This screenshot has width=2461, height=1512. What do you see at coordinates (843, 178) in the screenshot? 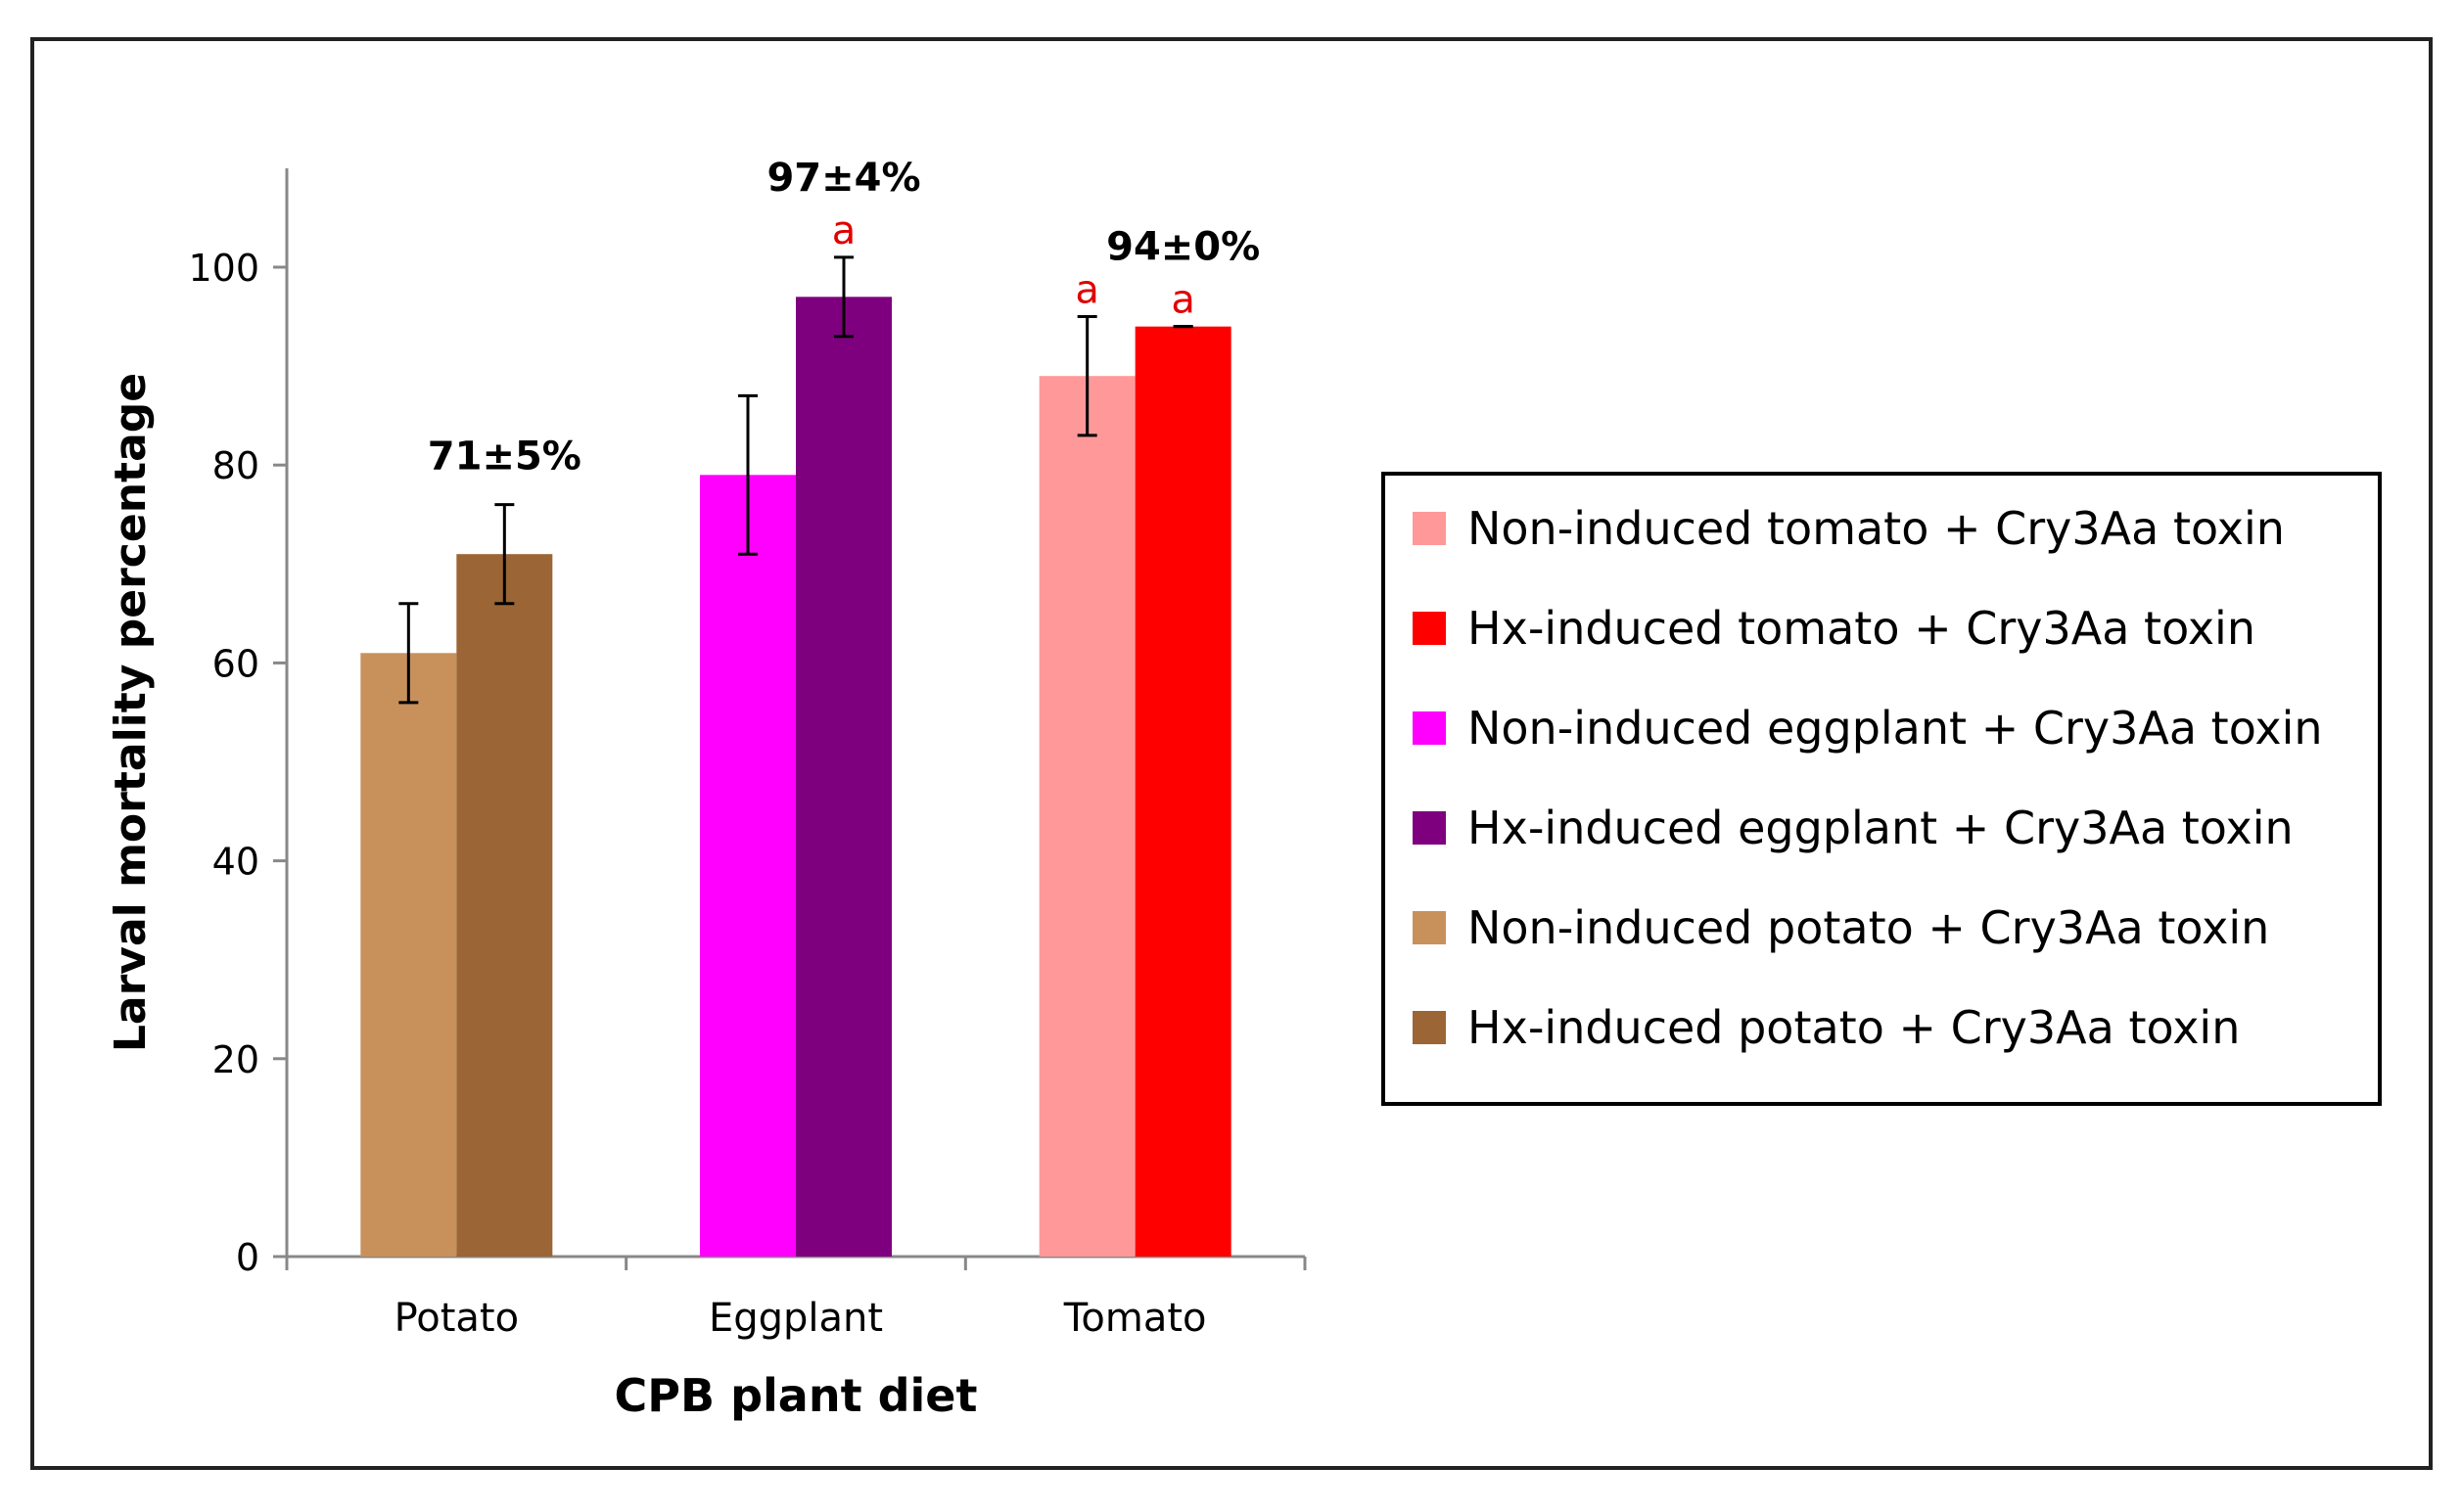
I see `data-label: 97±4%` at bounding box center [843, 178].